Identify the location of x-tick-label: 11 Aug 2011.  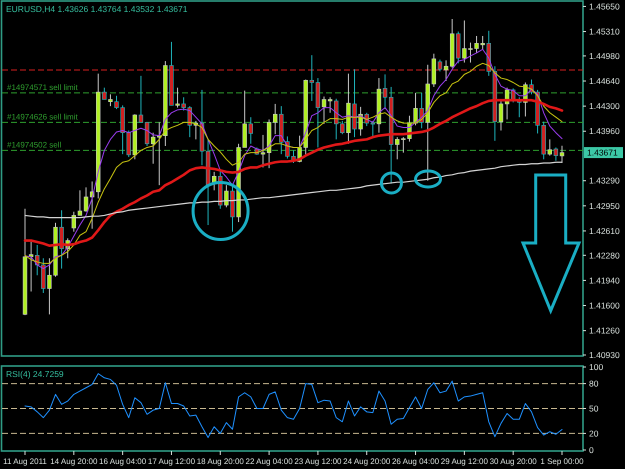
(25, 461).